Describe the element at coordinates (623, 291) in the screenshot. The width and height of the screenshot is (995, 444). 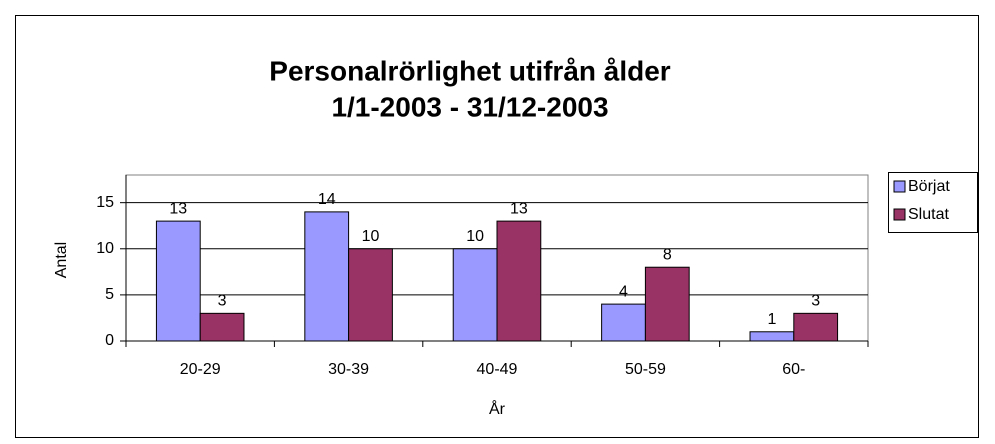
I see `data-label: 4` at that location.